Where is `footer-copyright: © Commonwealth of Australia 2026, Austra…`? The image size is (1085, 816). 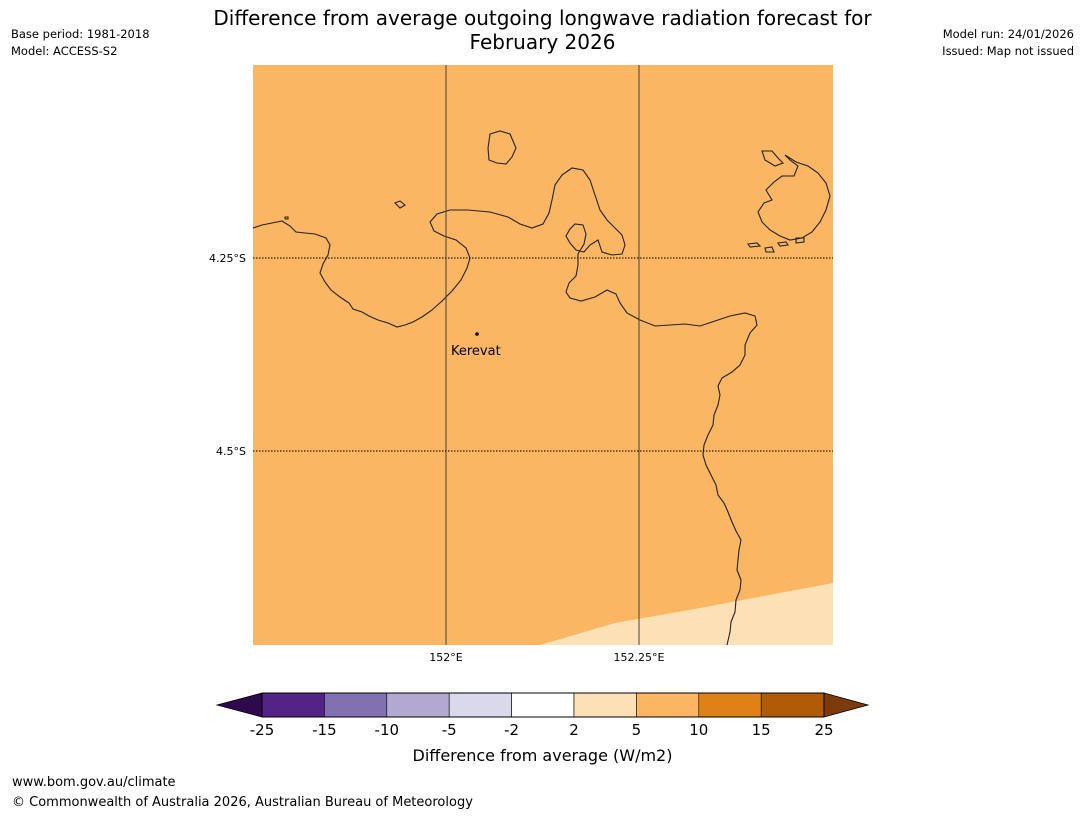
footer-copyright: © Commonwealth of Australia 2026, Austra… is located at coordinates (242, 802).